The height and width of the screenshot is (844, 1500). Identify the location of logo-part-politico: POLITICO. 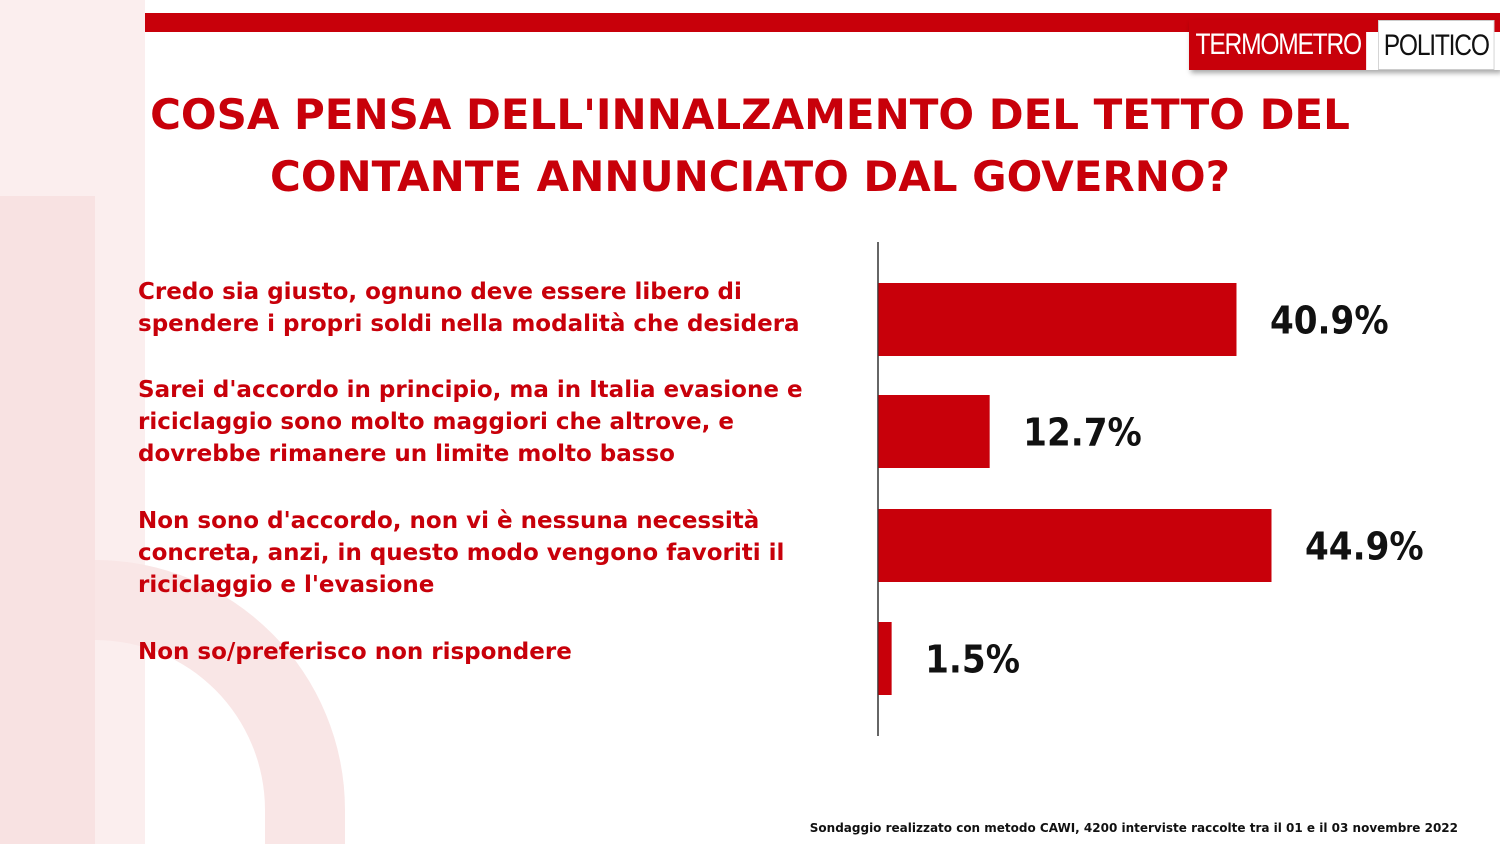
(1436, 45).